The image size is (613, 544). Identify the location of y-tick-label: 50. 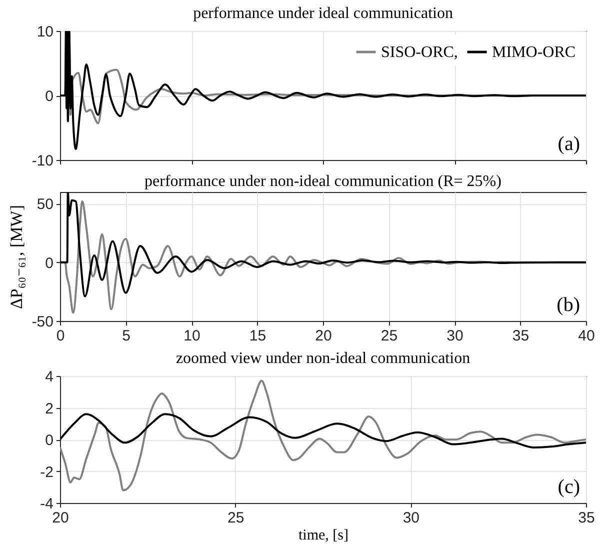
(45, 205).